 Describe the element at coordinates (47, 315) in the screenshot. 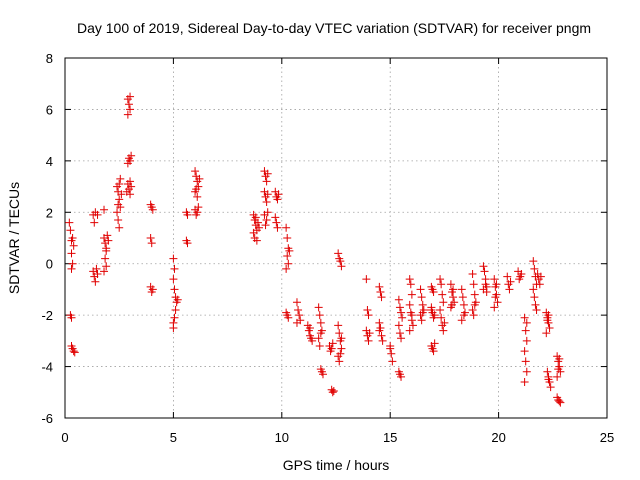

I see `y-tick-label: -2` at that location.